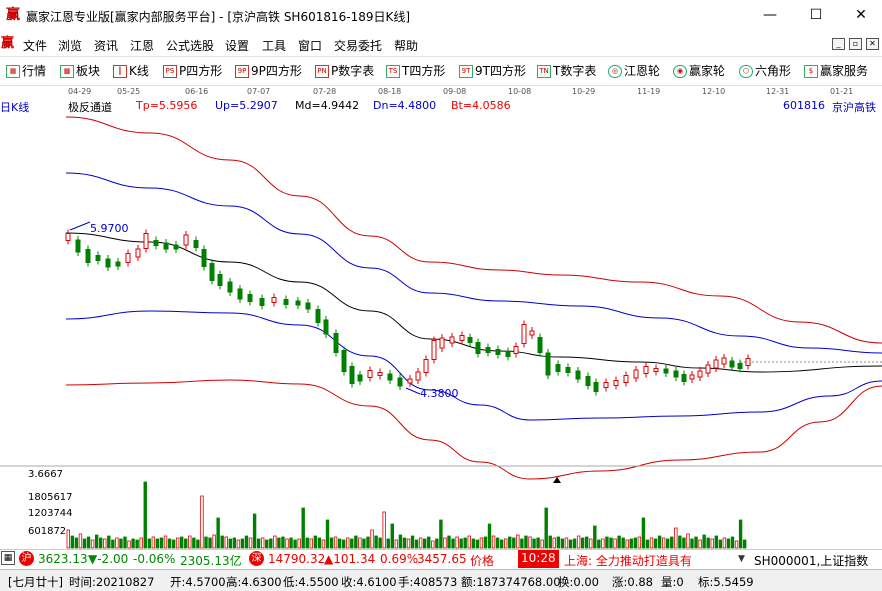 This screenshot has height=591, width=882. I want to click on pn-icon: PN, so click(322, 71).